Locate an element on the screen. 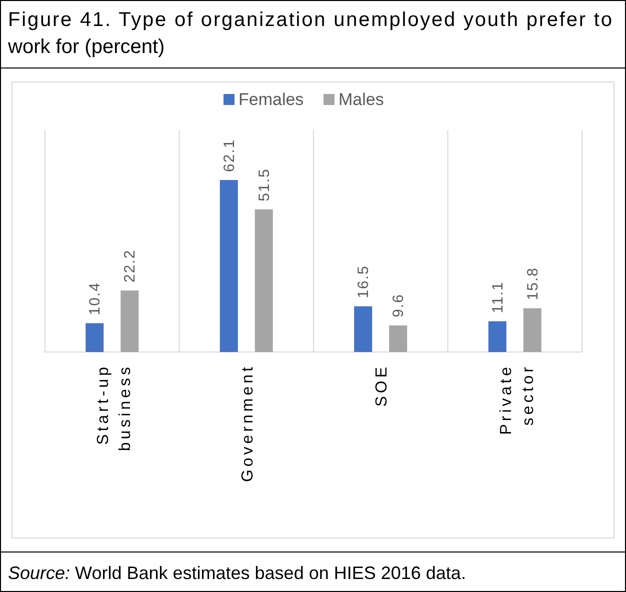 This screenshot has height=592, width=626. legend-label: Females is located at coordinates (271, 99).